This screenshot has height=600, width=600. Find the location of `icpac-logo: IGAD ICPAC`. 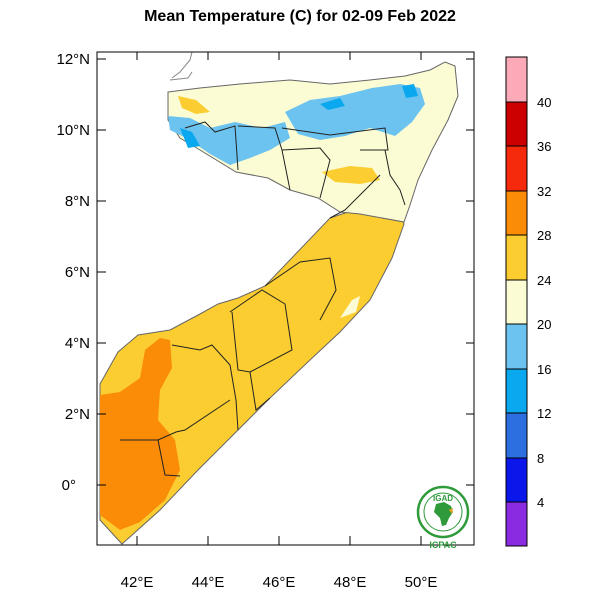

icpac-logo: IGAD ICPAC is located at coordinates (443, 517).